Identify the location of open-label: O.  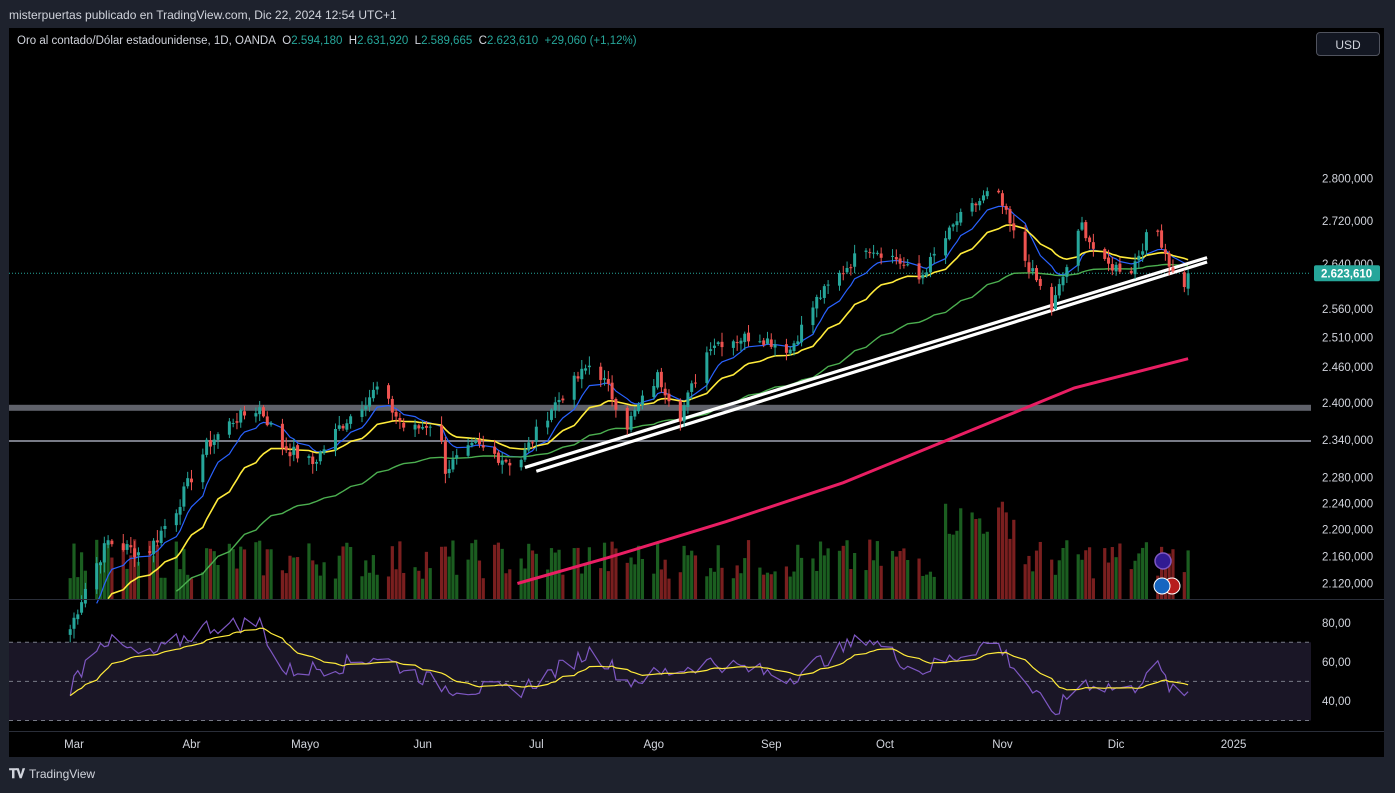
(287, 41).